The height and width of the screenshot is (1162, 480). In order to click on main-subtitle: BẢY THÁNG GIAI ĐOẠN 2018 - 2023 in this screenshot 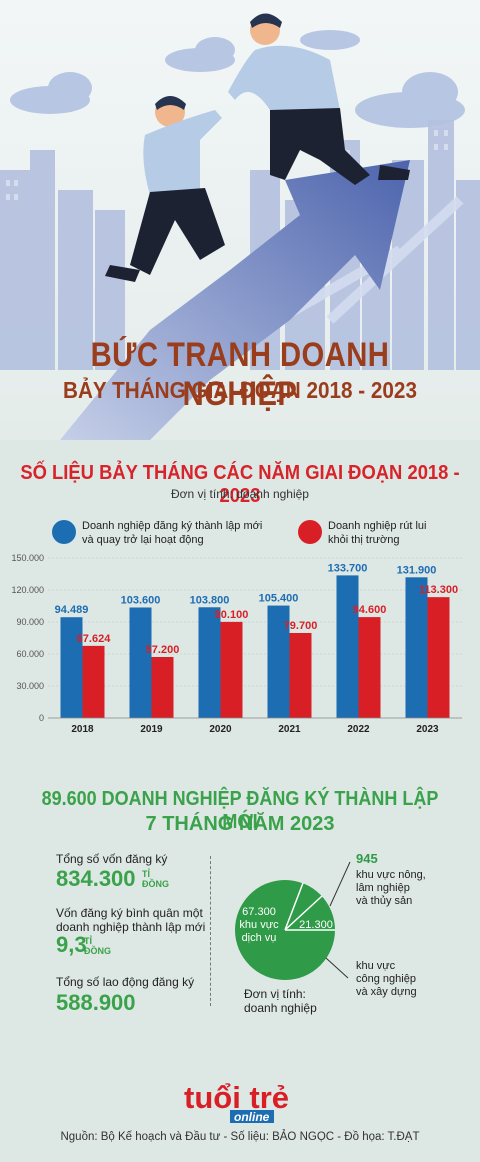, I will do `click(240, 390)`.